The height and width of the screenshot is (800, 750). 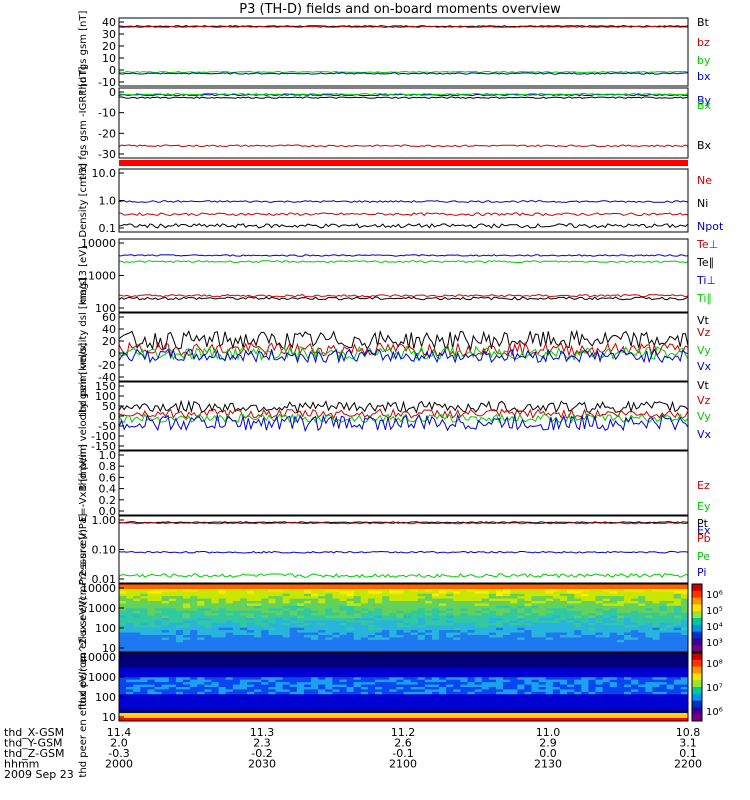 What do you see at coordinates (704, 530) in the screenshot?
I see `legend-entry: Ex` at bounding box center [704, 530].